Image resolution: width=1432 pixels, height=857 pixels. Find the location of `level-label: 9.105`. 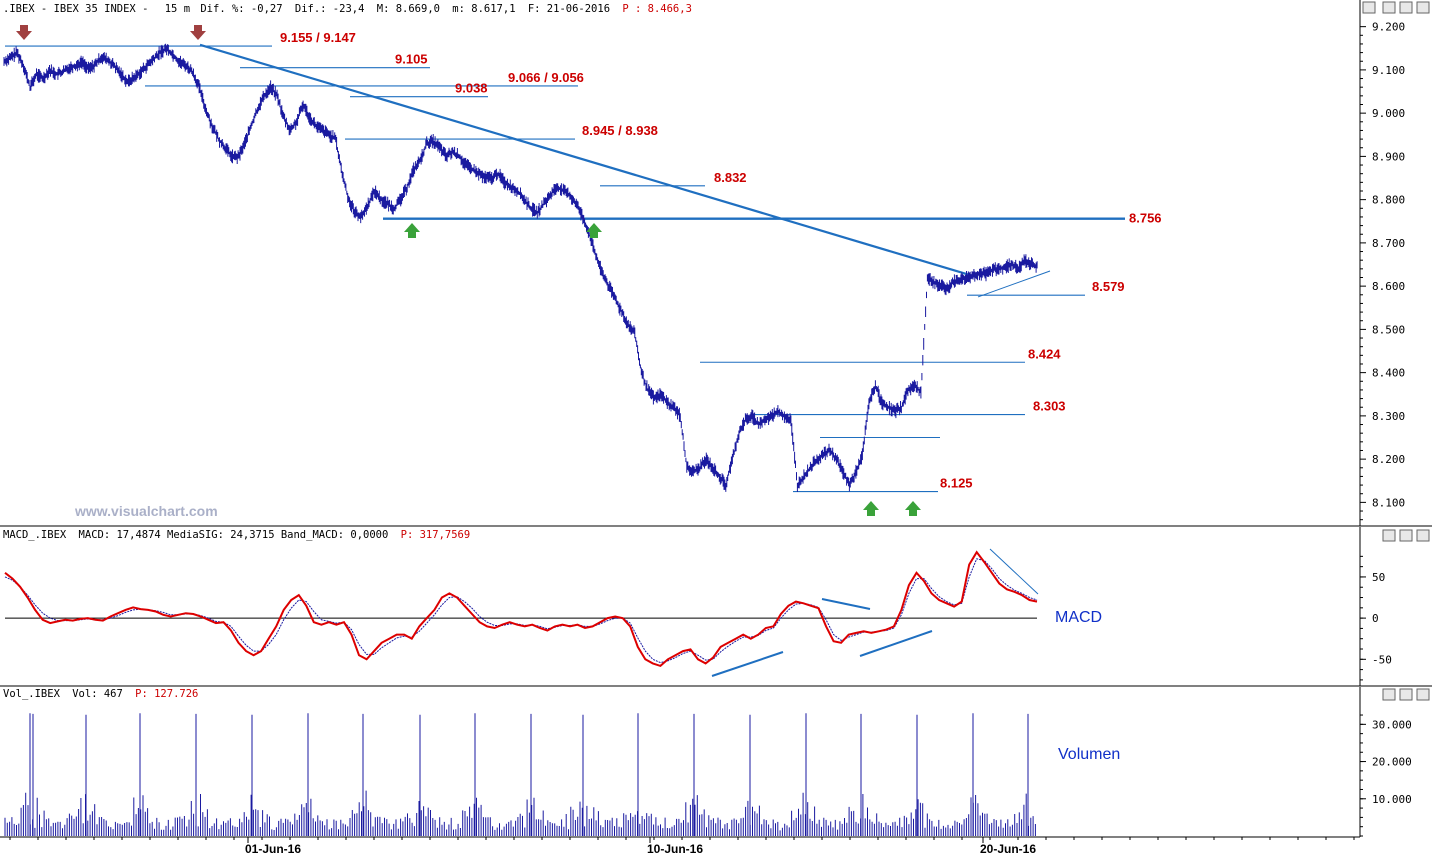

level-label: 9.105 is located at coordinates (411, 59).